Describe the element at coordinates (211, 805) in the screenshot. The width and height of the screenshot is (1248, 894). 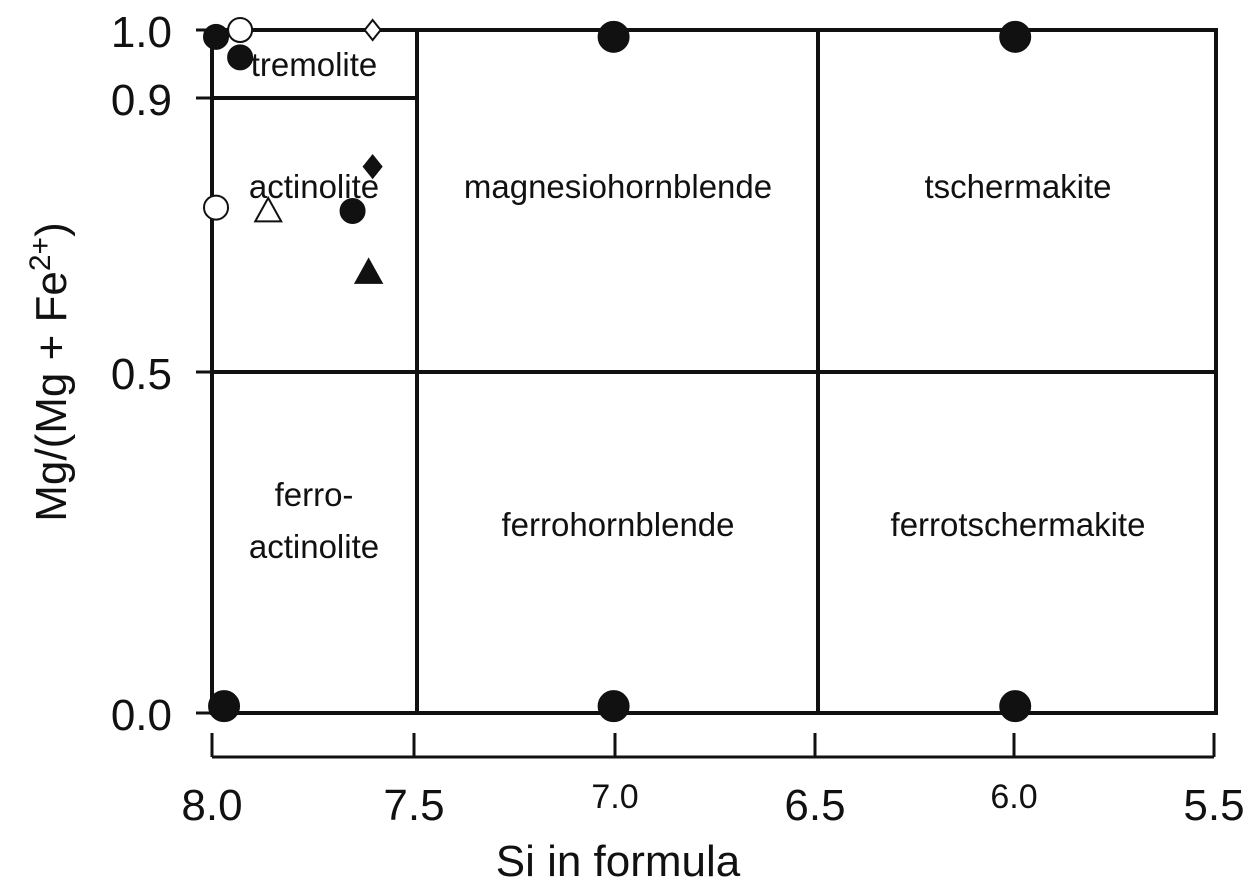
I see `x-tick-label: 8.0` at that location.